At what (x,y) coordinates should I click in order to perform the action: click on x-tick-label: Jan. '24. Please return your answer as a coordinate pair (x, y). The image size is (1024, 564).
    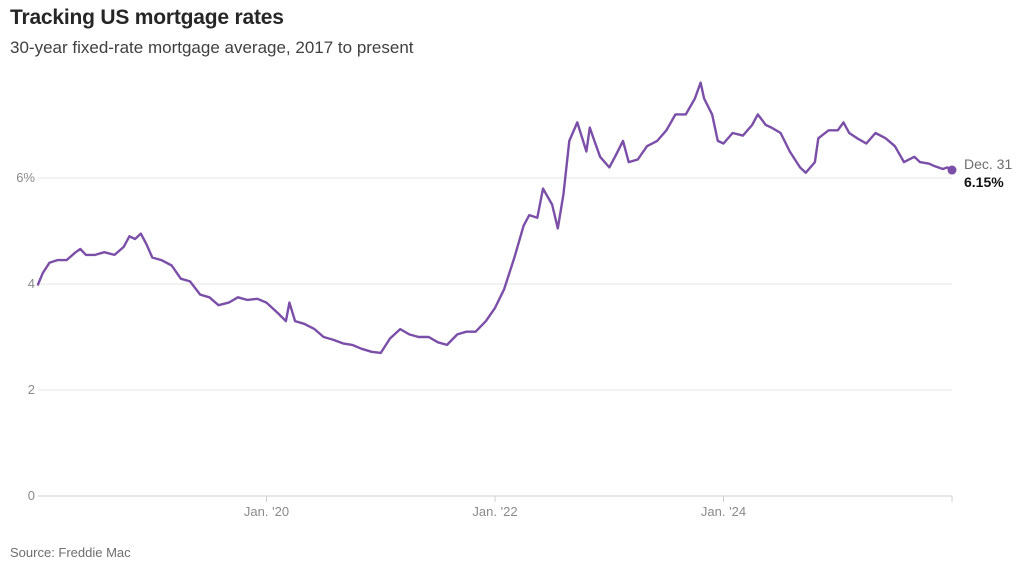
    Looking at the image, I should click on (723, 511).